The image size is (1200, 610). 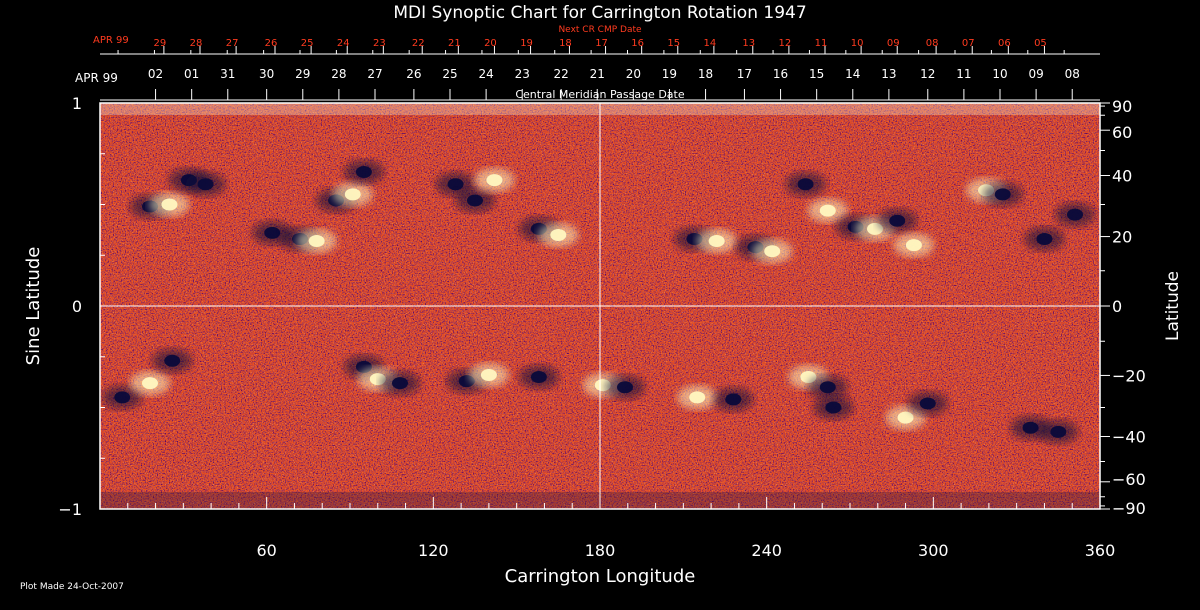 What do you see at coordinates (1117, 306) in the screenshot?
I see `y-right-tick-label: 0` at bounding box center [1117, 306].